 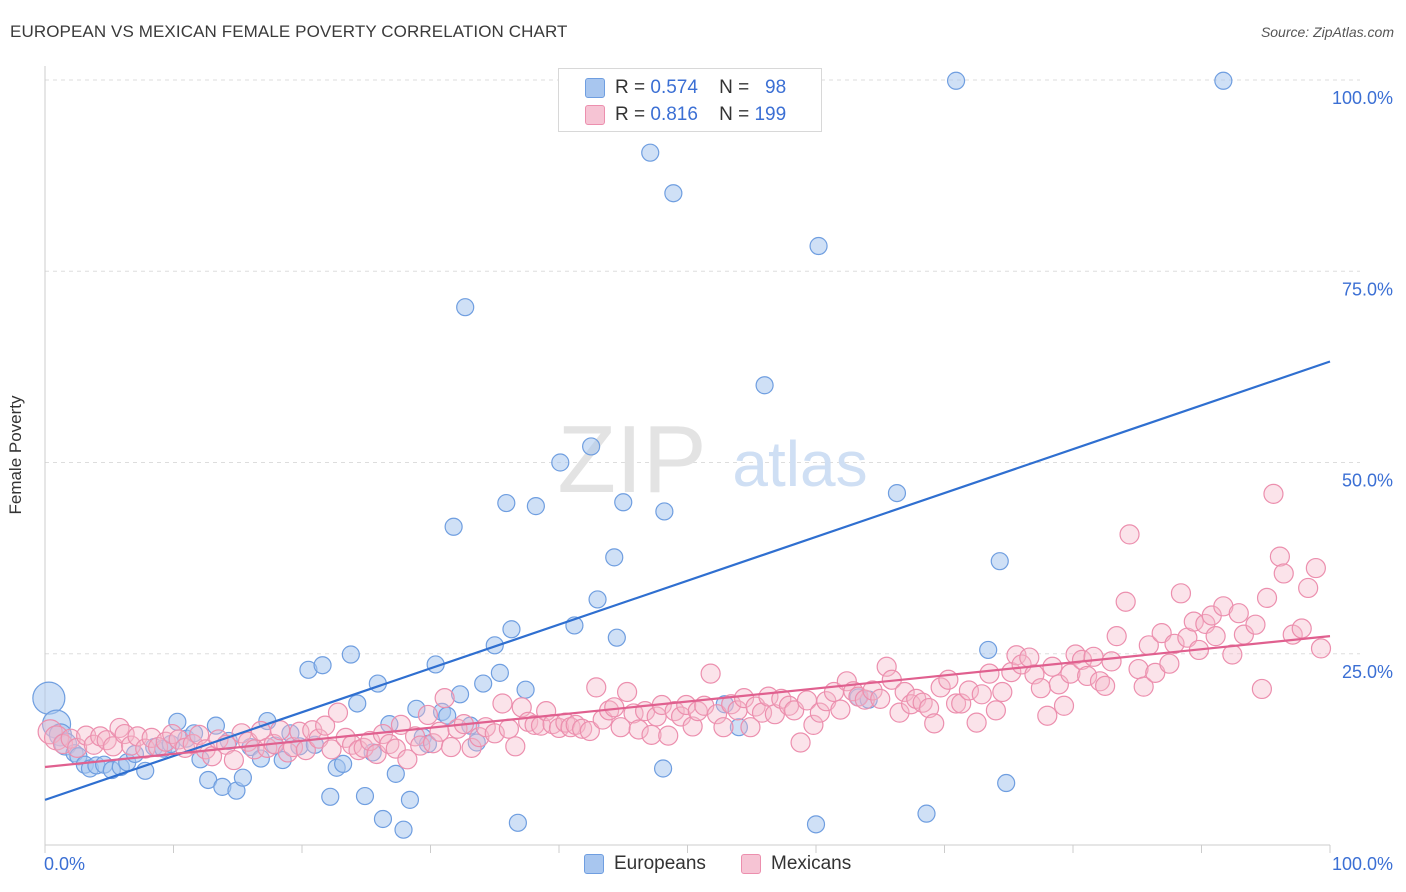 I want to click on mexicans-r-value: 0.816, so click(x=674, y=114).